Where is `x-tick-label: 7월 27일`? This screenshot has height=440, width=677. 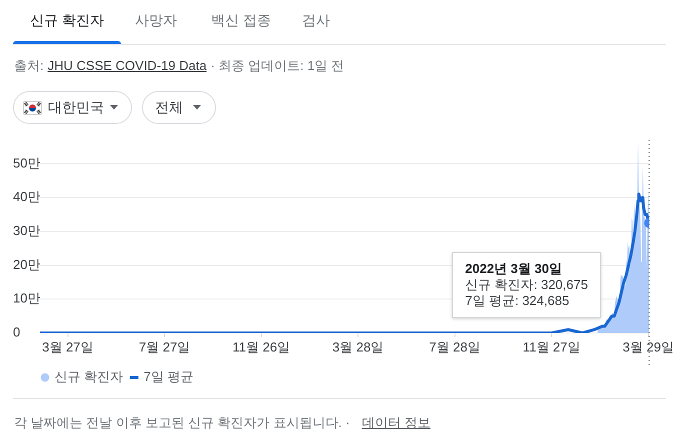 x-tick-label: 7월 27일 is located at coordinates (164, 346).